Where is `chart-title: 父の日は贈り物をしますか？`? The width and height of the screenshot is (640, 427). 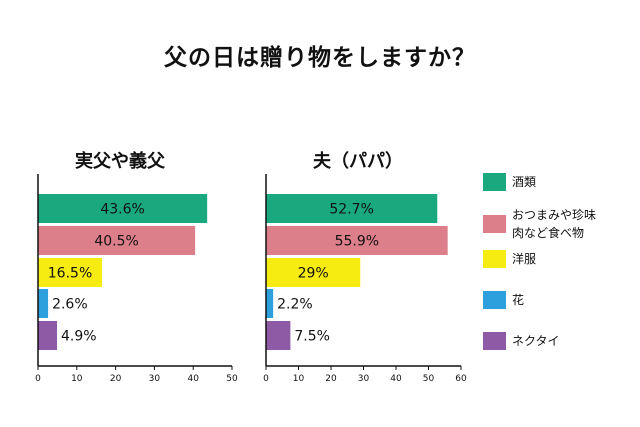
chart-title: 父の日は贈り物をしますか？ is located at coordinates (320, 58).